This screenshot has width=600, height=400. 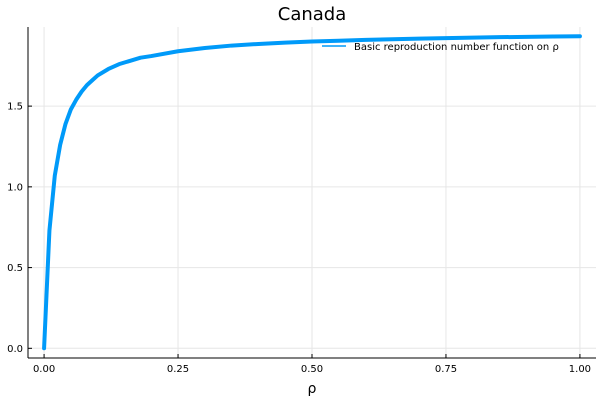 I want to click on y-tick-label: 1.5, so click(x=15, y=107).